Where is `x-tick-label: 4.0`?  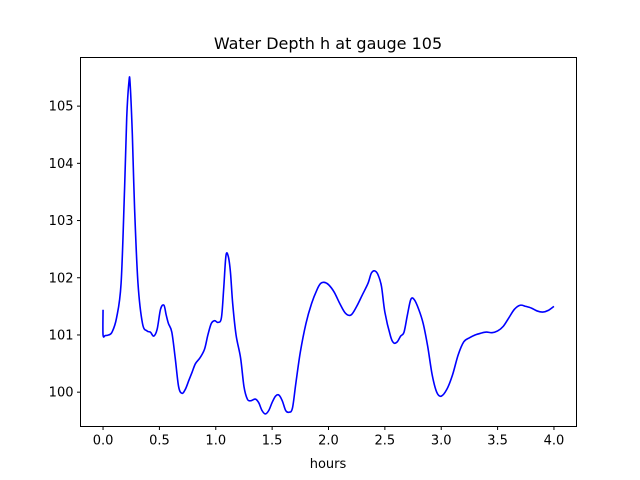 x-tick-label: 4.0 is located at coordinates (554, 441).